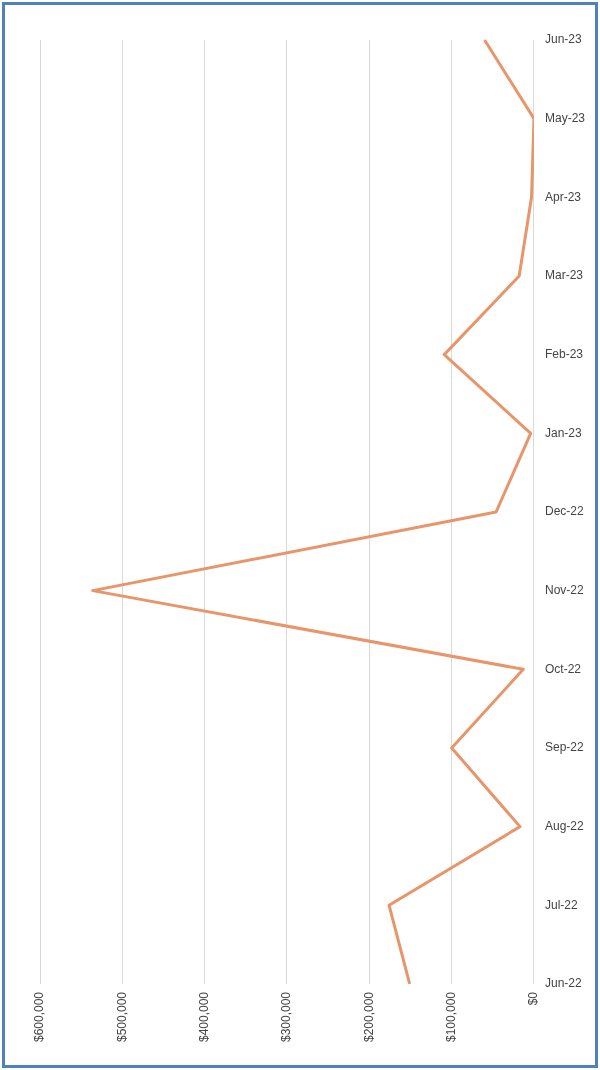 The height and width of the screenshot is (1070, 600). What do you see at coordinates (561, 904) in the screenshot?
I see `y-tick-label: Jul-22` at bounding box center [561, 904].